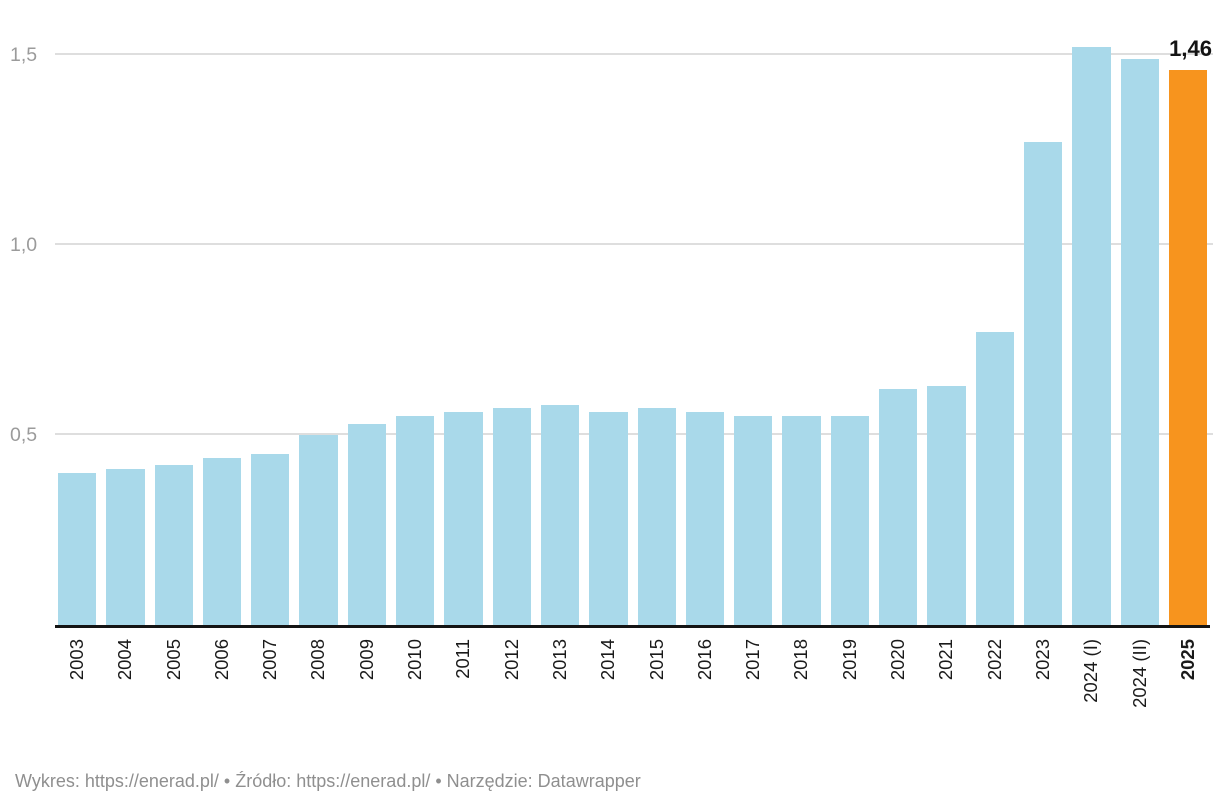  Describe the element at coordinates (898, 698) in the screenshot. I see `x-tick-cell: 2020` at that location.